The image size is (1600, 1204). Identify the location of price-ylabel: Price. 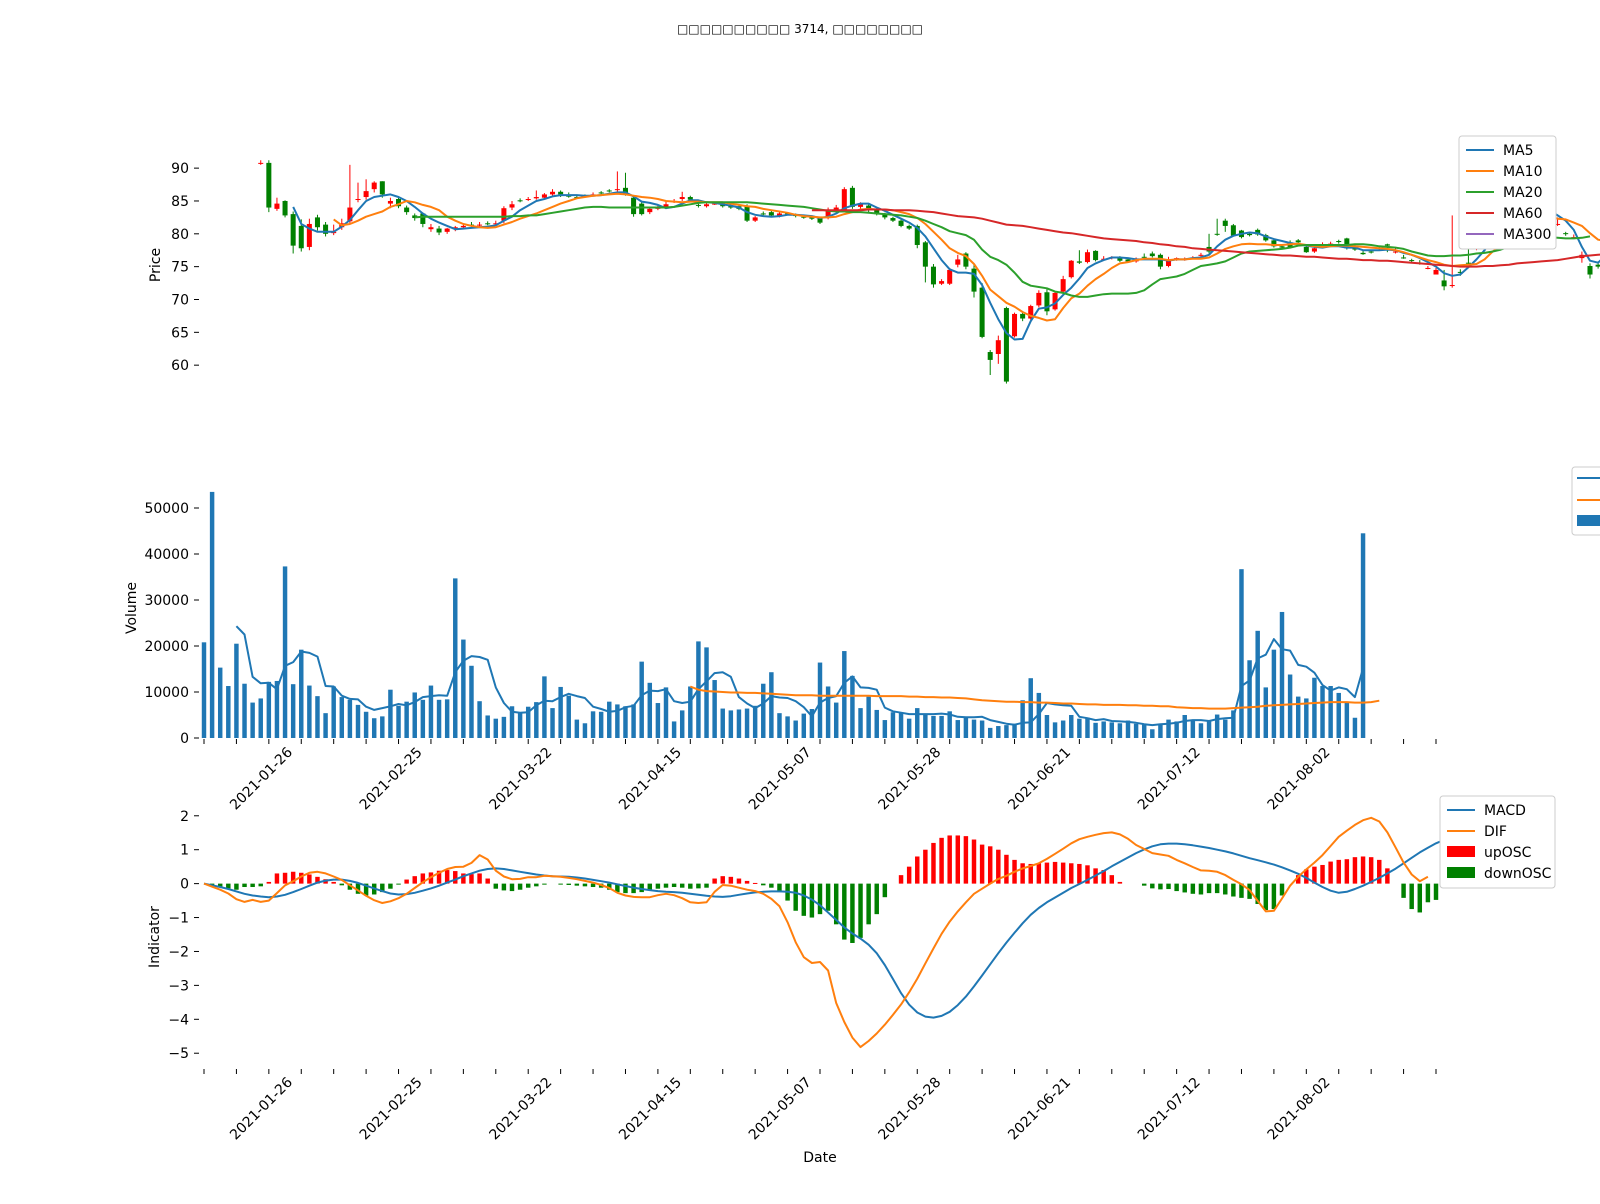
(156, 265).